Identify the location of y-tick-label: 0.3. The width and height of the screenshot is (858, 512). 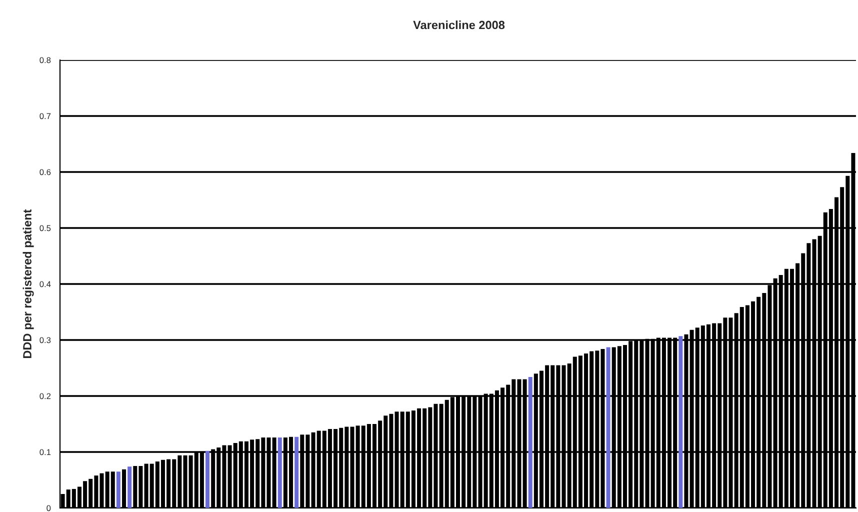
(45, 340).